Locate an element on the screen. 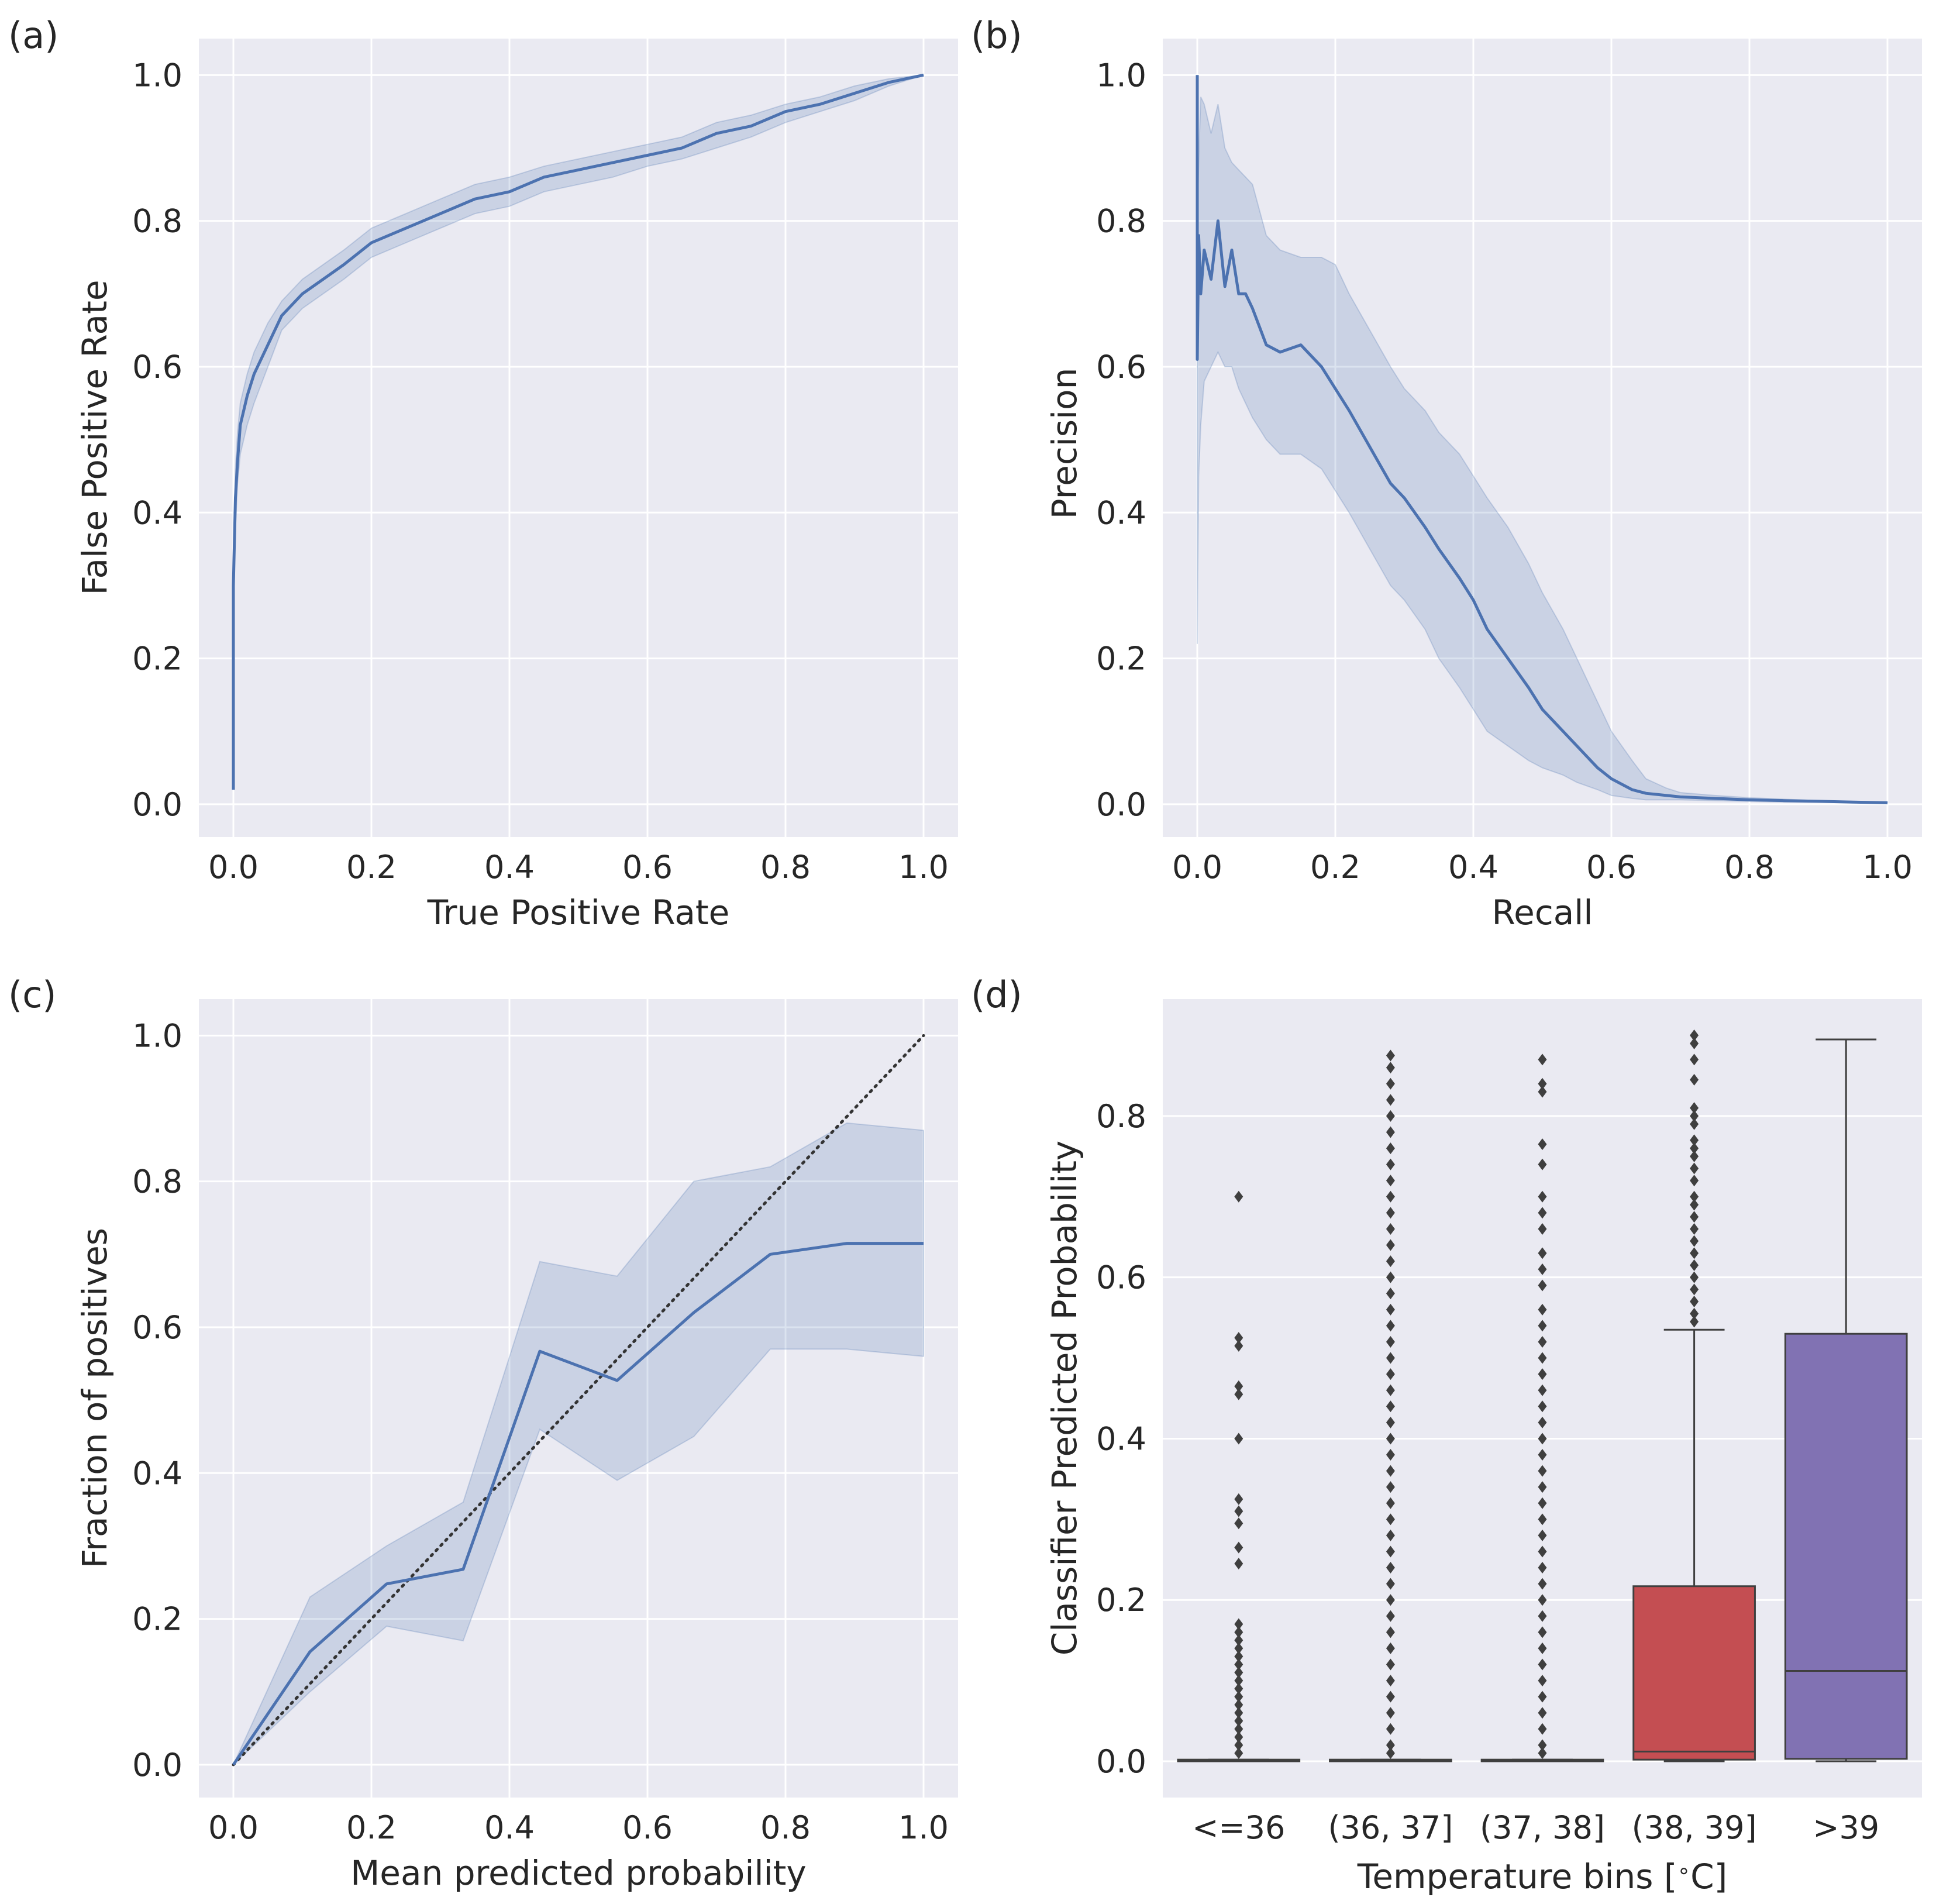  y-tick-label: 0.4 is located at coordinates (1121, 1438).